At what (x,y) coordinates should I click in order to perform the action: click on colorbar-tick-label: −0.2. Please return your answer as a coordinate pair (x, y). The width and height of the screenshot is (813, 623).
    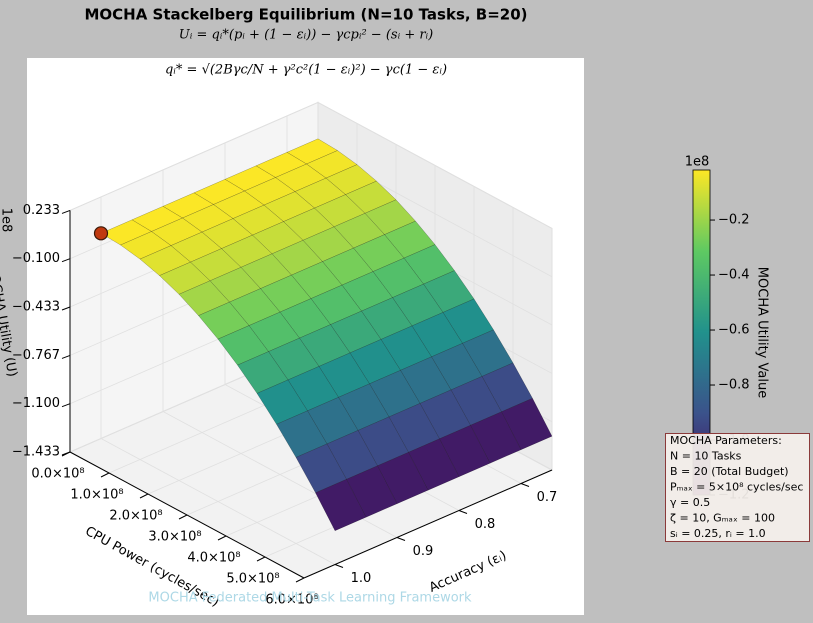
    Looking at the image, I should click on (734, 220).